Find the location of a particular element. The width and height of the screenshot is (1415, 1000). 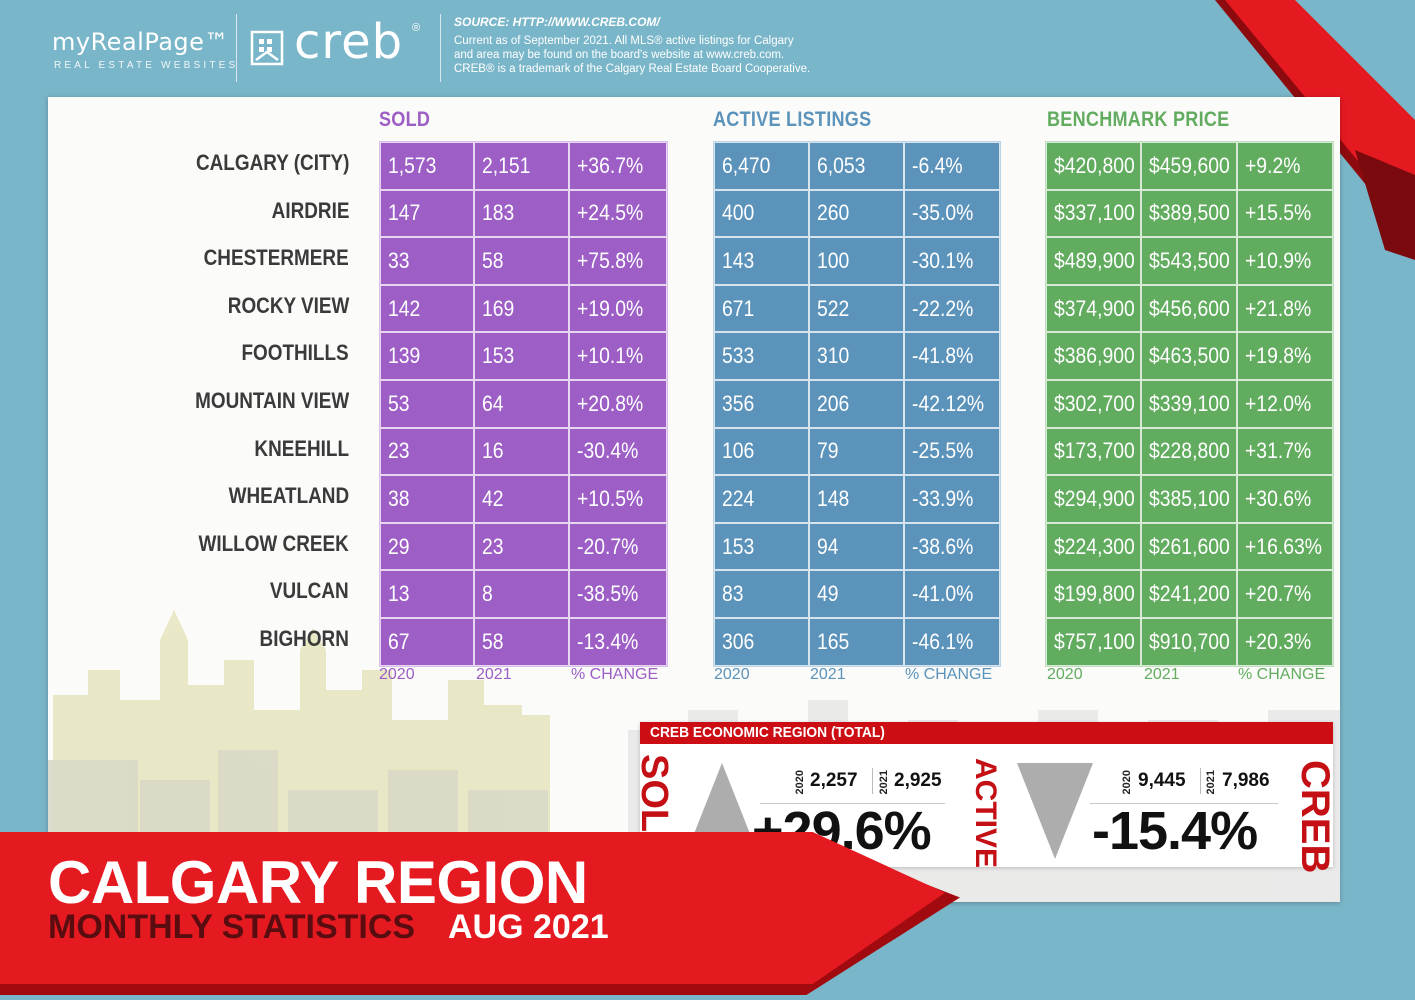

benchmark-cell: +16.63% is located at coordinates (1285, 546).